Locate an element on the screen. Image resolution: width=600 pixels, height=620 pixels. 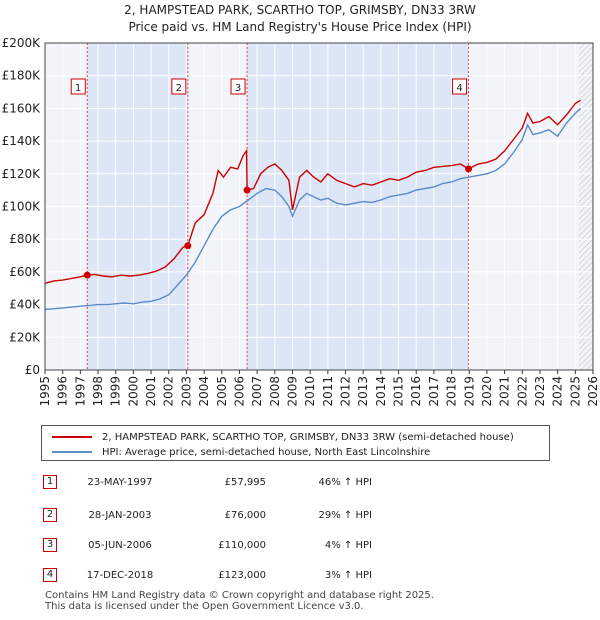
sale-hpi-change: 4% ↑ HPI is located at coordinates (348, 545).